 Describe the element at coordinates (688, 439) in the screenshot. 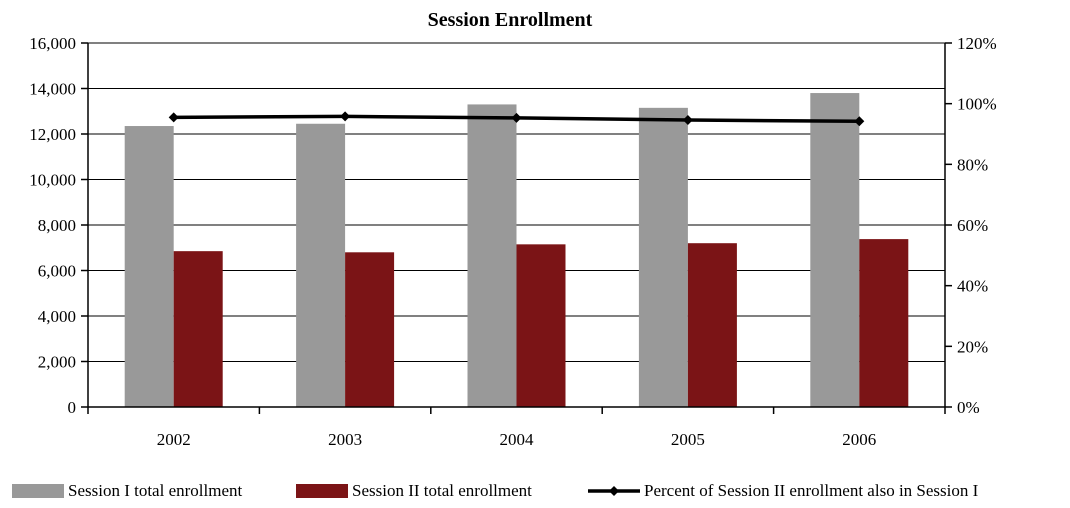

I see `x-axis-tick-label: 2005` at that location.